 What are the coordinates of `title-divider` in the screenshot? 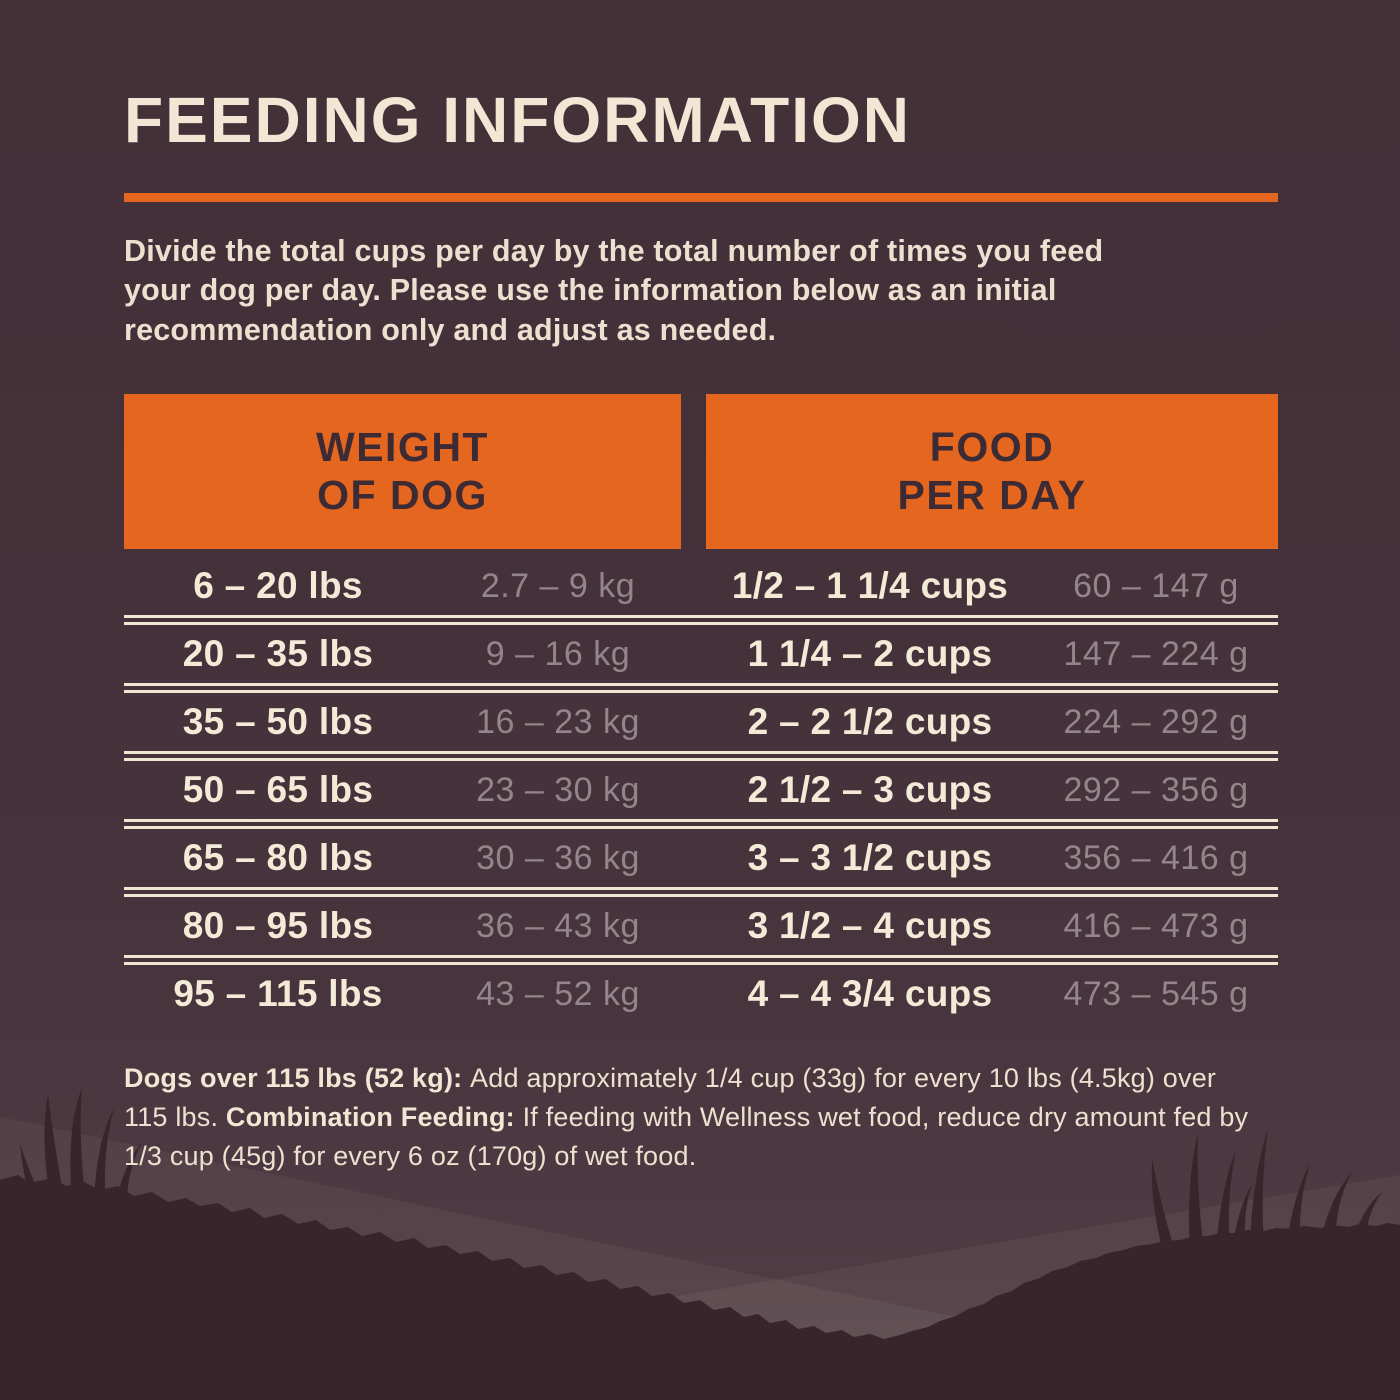 It's located at (701, 198).